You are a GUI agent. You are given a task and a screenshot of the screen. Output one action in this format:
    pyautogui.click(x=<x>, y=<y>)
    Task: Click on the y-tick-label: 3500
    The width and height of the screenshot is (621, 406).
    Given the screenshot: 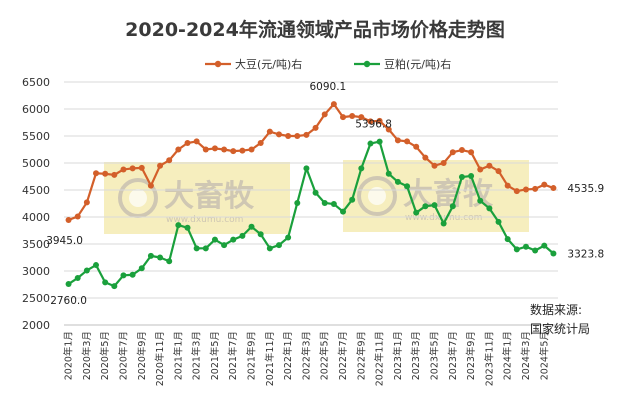 What is the action you would take?
    pyautogui.click(x=36, y=244)
    